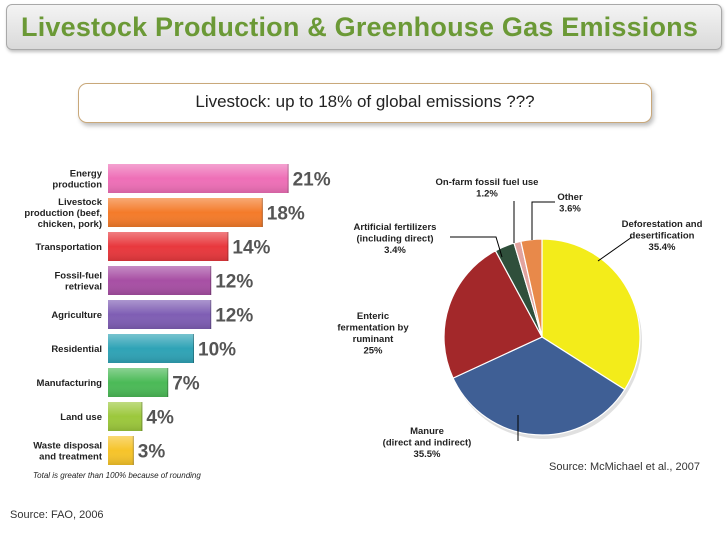 The image size is (728, 546). I want to click on value-label: 4%, so click(160, 418).